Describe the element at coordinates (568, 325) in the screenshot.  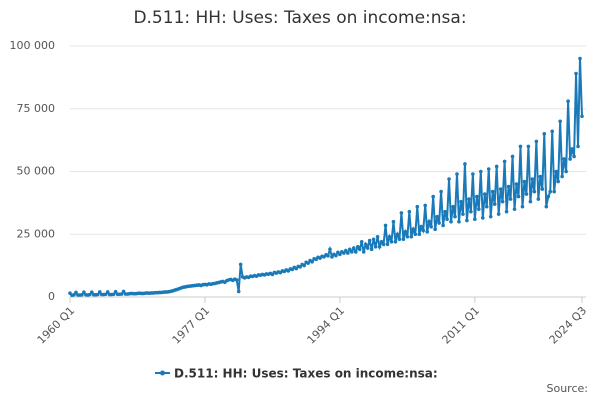
I see `x-tick-label: 2024 Q3` at that location.